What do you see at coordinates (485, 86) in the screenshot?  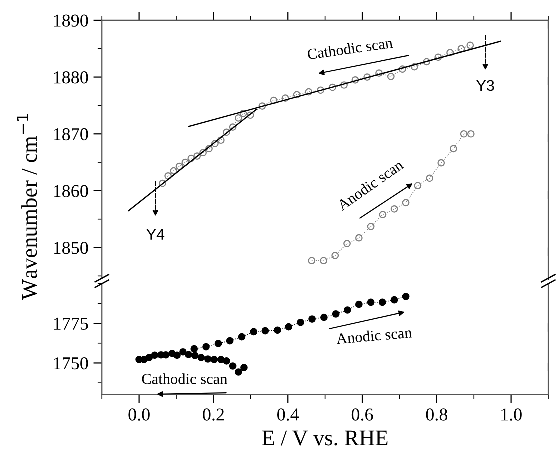 I see `annotation: Y3` at bounding box center [485, 86].